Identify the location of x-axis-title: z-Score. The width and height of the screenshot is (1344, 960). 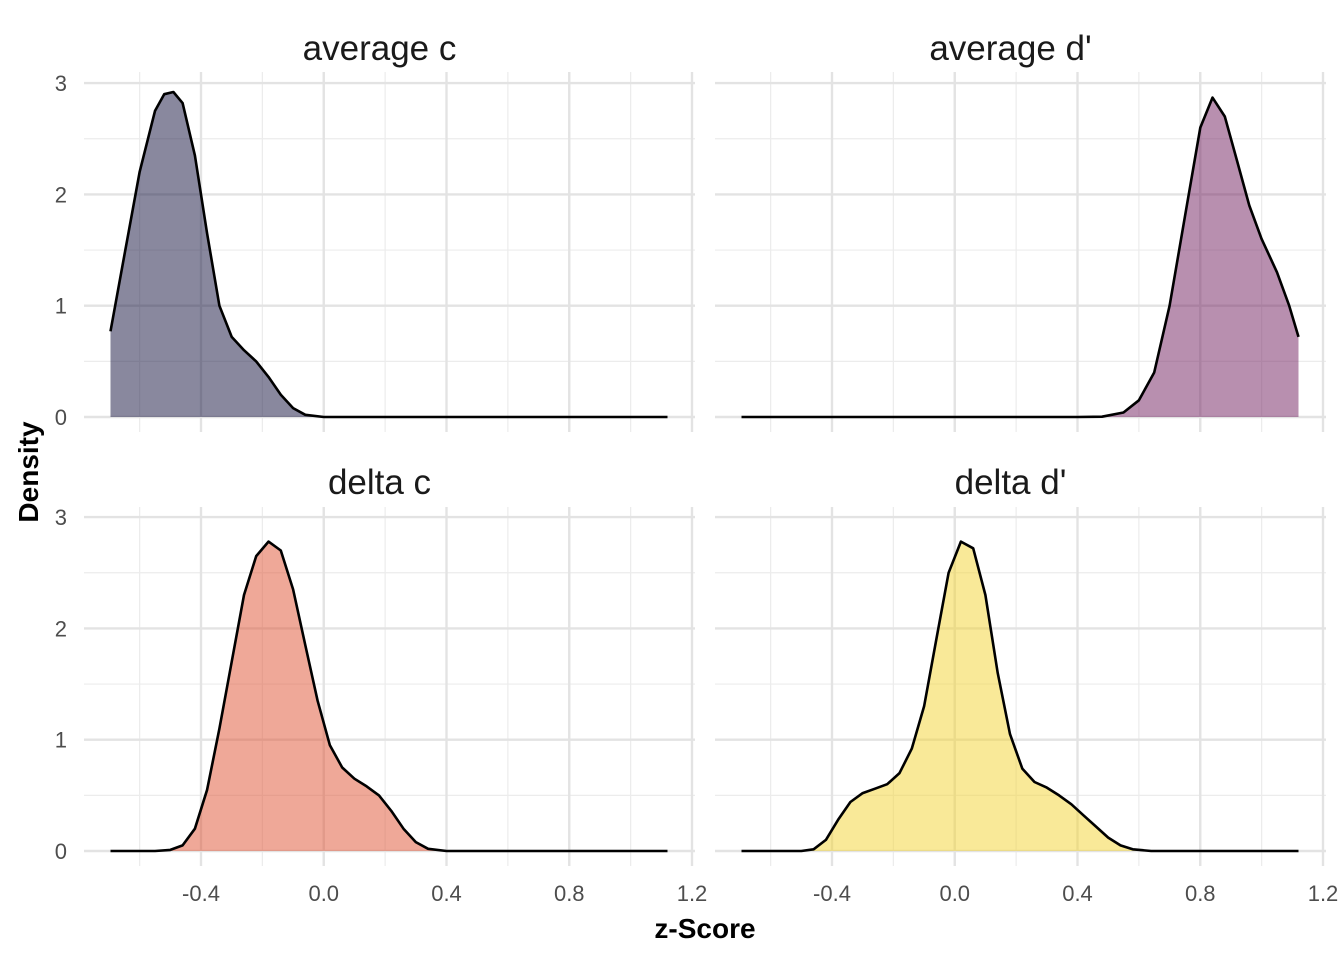
(704, 928).